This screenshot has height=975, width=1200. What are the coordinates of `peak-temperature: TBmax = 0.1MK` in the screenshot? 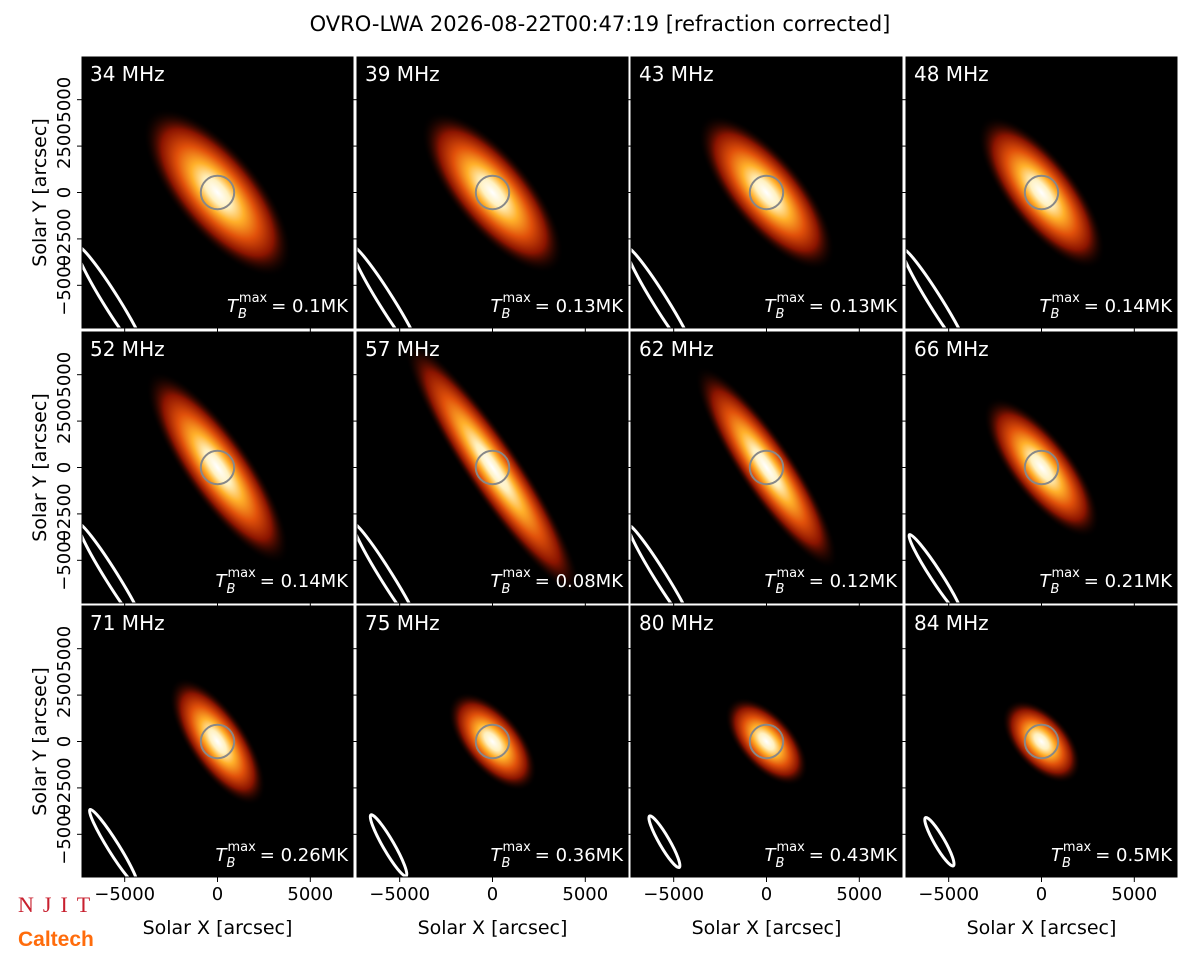 It's located at (288, 306).